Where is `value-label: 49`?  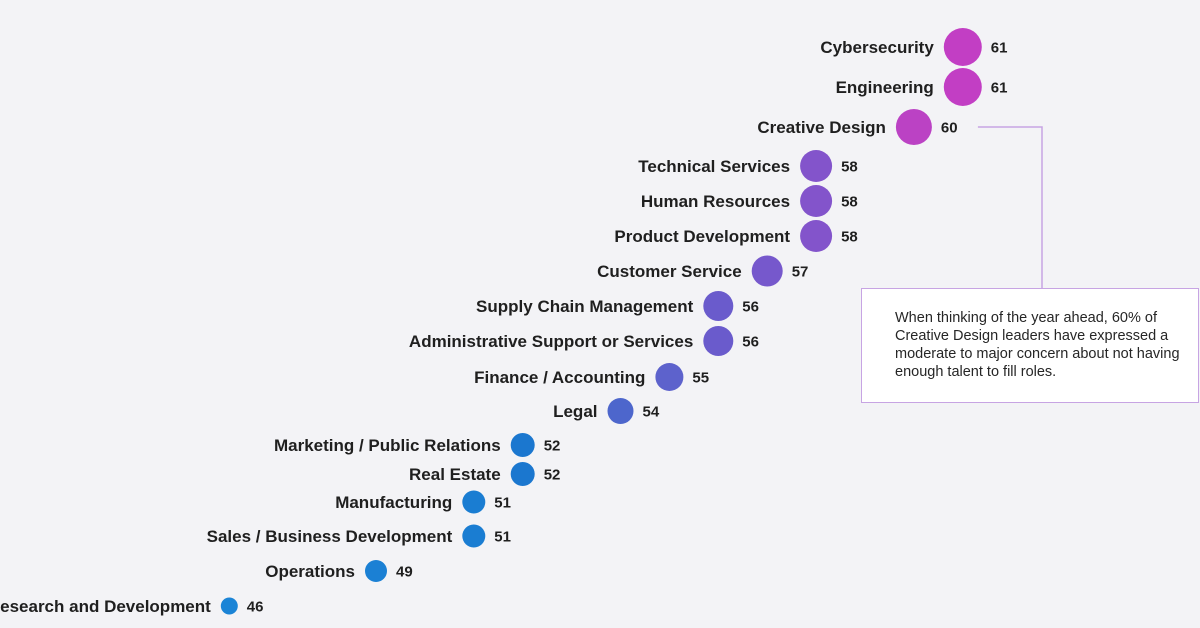 value-label: 49 is located at coordinates (404, 572).